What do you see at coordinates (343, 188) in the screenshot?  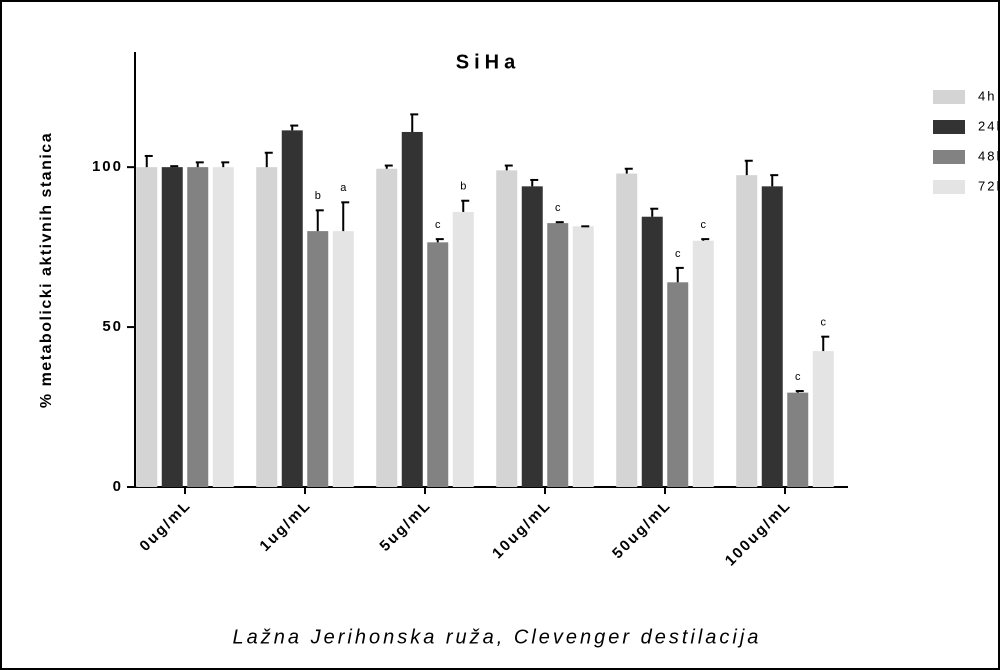 I see `significance-label: a` at bounding box center [343, 188].